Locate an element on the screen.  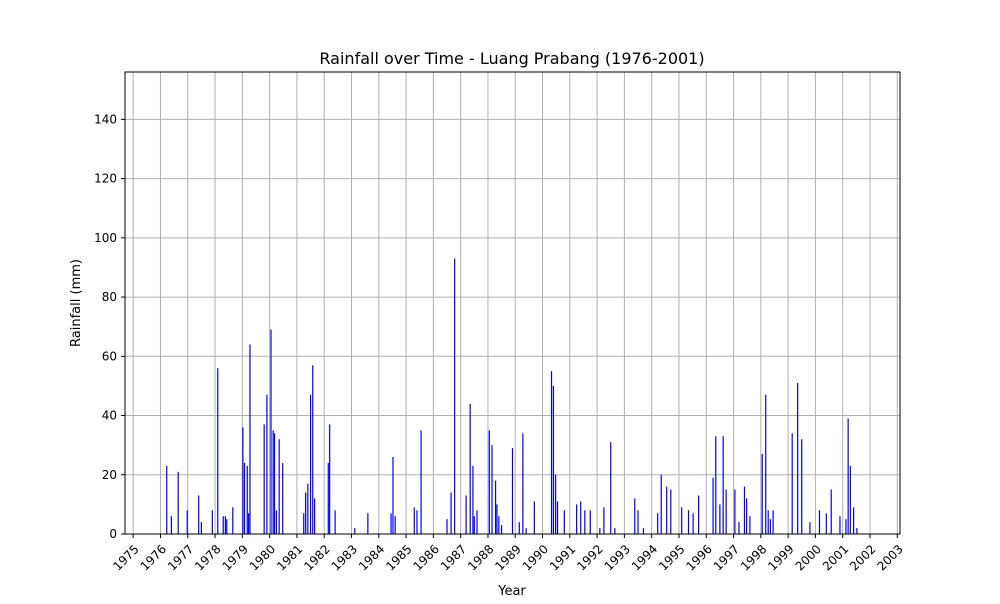
y-tick-label: 120 is located at coordinates (105, 179).